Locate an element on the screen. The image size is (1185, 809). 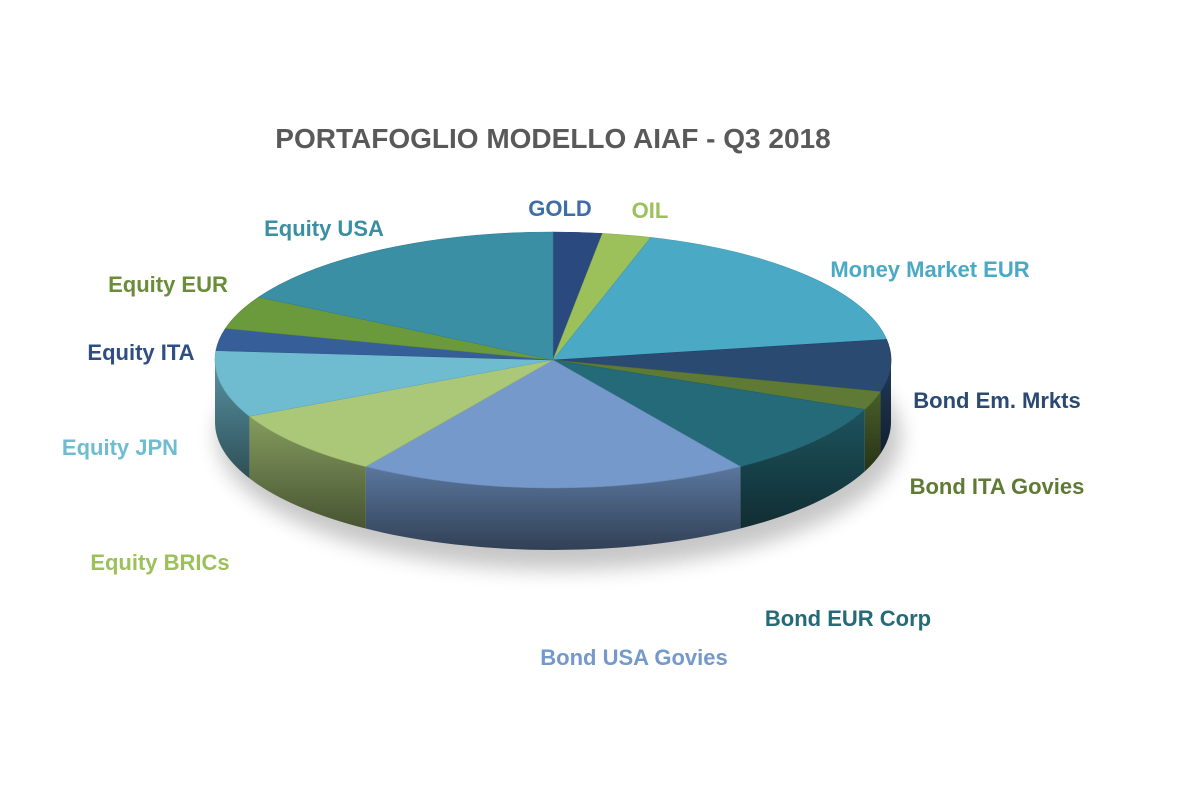
slice-label-equity-brics: Equity BRICs is located at coordinates (159, 562).